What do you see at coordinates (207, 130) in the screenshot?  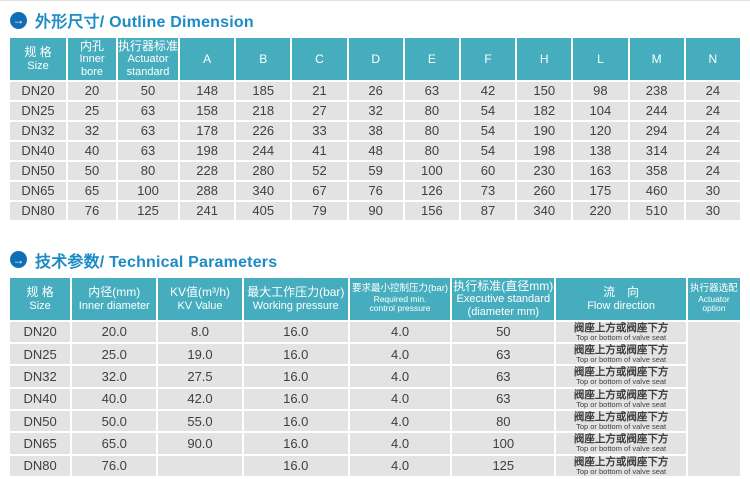 I see `outline-table-cell: 178` at bounding box center [207, 130].